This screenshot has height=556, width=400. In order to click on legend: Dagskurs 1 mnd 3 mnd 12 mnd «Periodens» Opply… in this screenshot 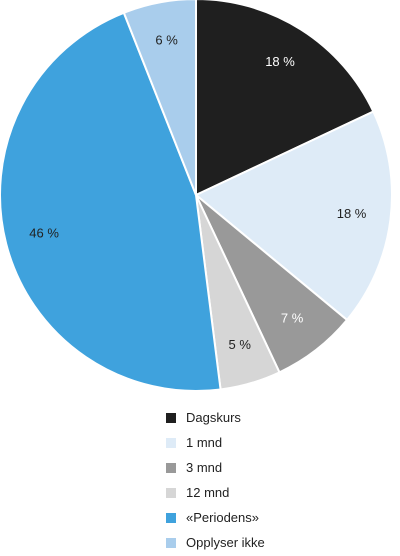, I will do `click(215, 480)`.